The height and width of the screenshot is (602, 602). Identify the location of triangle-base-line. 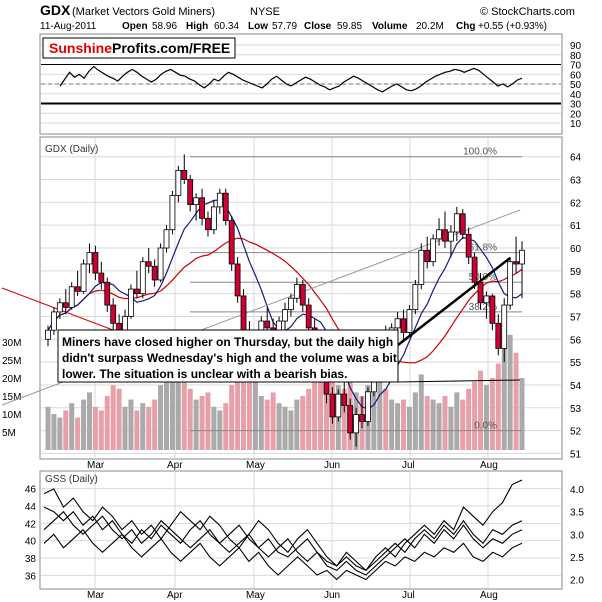
(459, 381).